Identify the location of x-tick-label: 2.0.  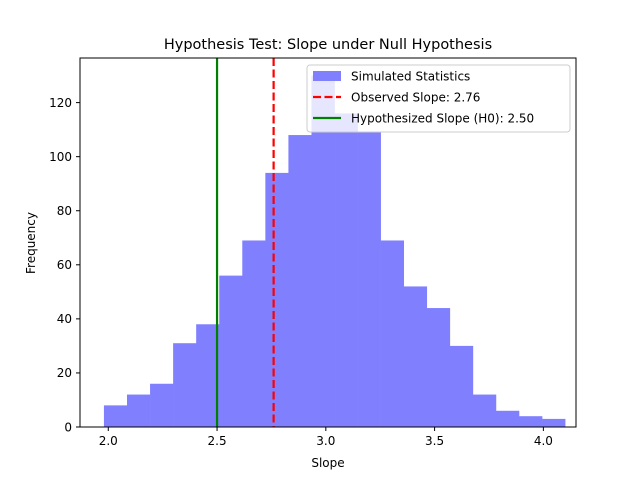
(108, 441).